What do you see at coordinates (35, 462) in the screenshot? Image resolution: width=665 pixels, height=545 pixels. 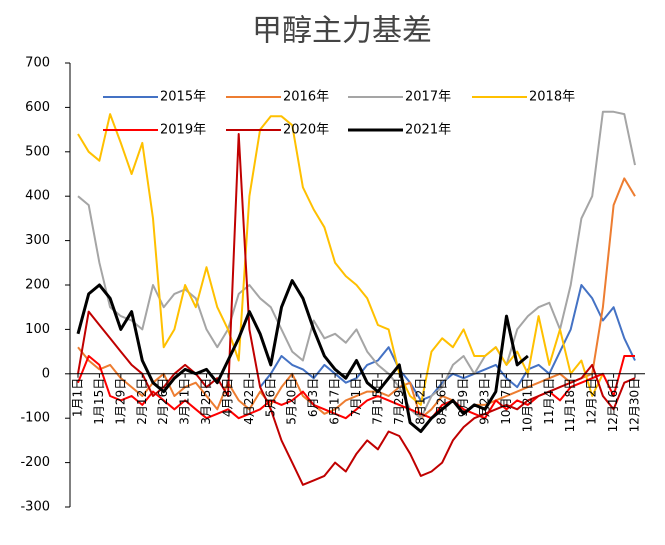 I see `y-tick-label: -200` at bounding box center [35, 462].